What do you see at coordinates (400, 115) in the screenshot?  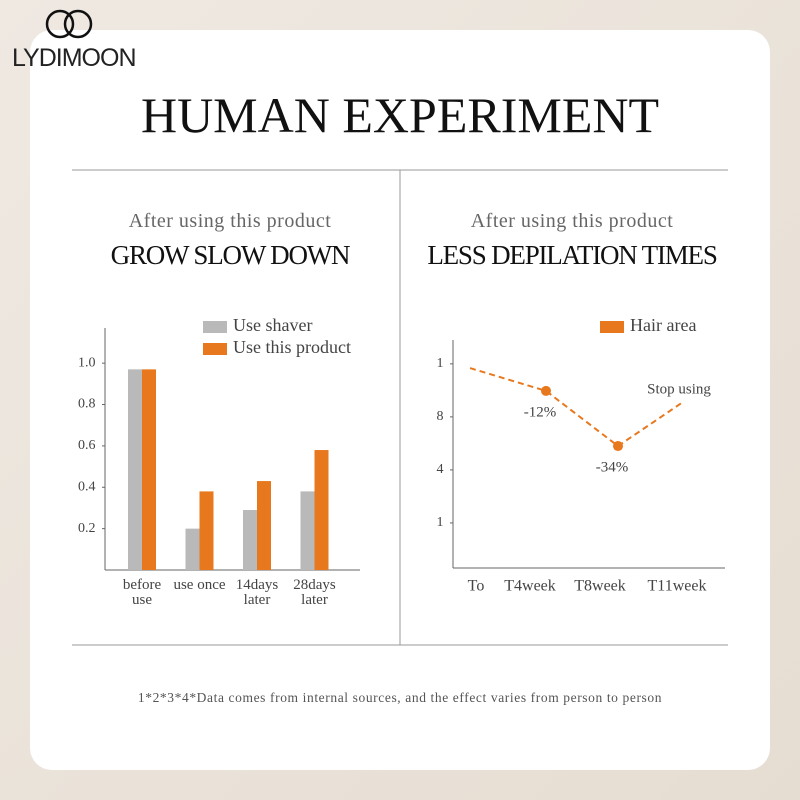 I see `title: HUMAN EXPERIMENT` at bounding box center [400, 115].